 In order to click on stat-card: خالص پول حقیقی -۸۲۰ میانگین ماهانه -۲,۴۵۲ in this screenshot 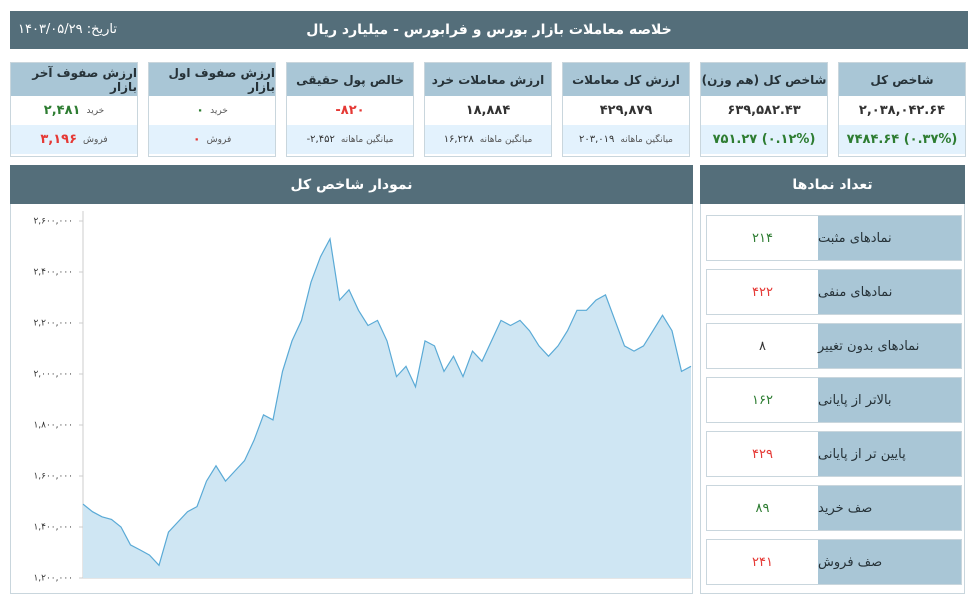, I will do `click(350, 109)`.